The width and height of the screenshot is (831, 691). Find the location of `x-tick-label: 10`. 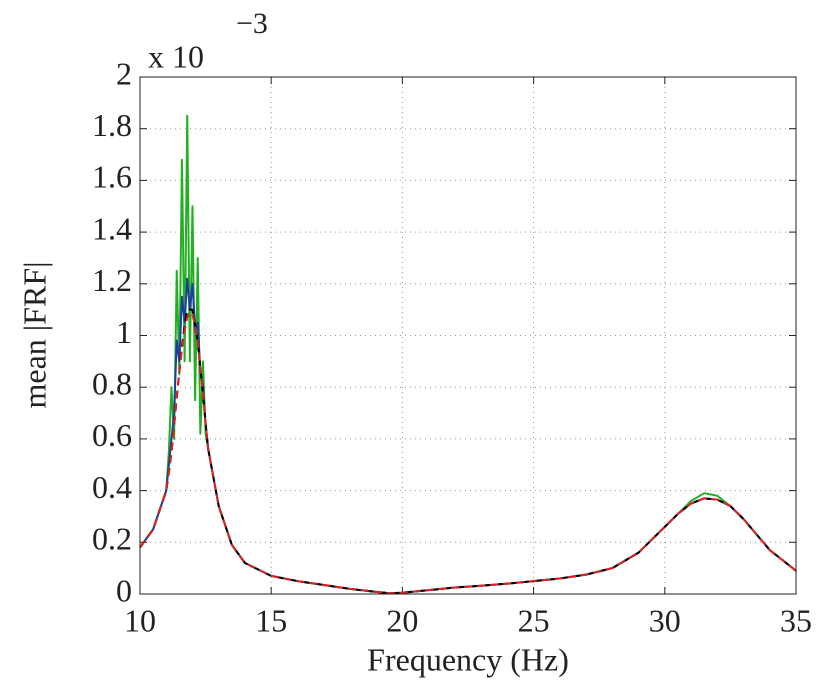

x-tick-label: 10 is located at coordinates (140, 620).